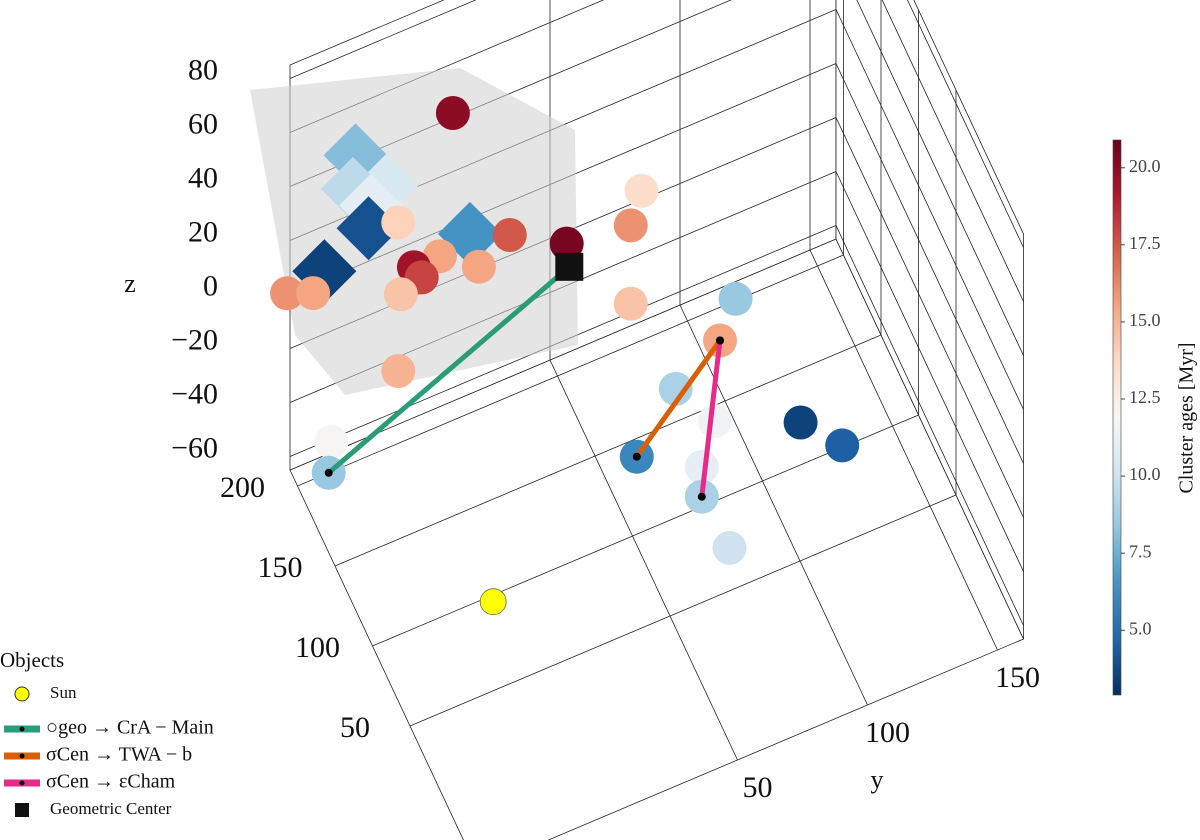 This screenshot has width=1200, height=840. I want to click on x-tick-label: 150, so click(280, 567).